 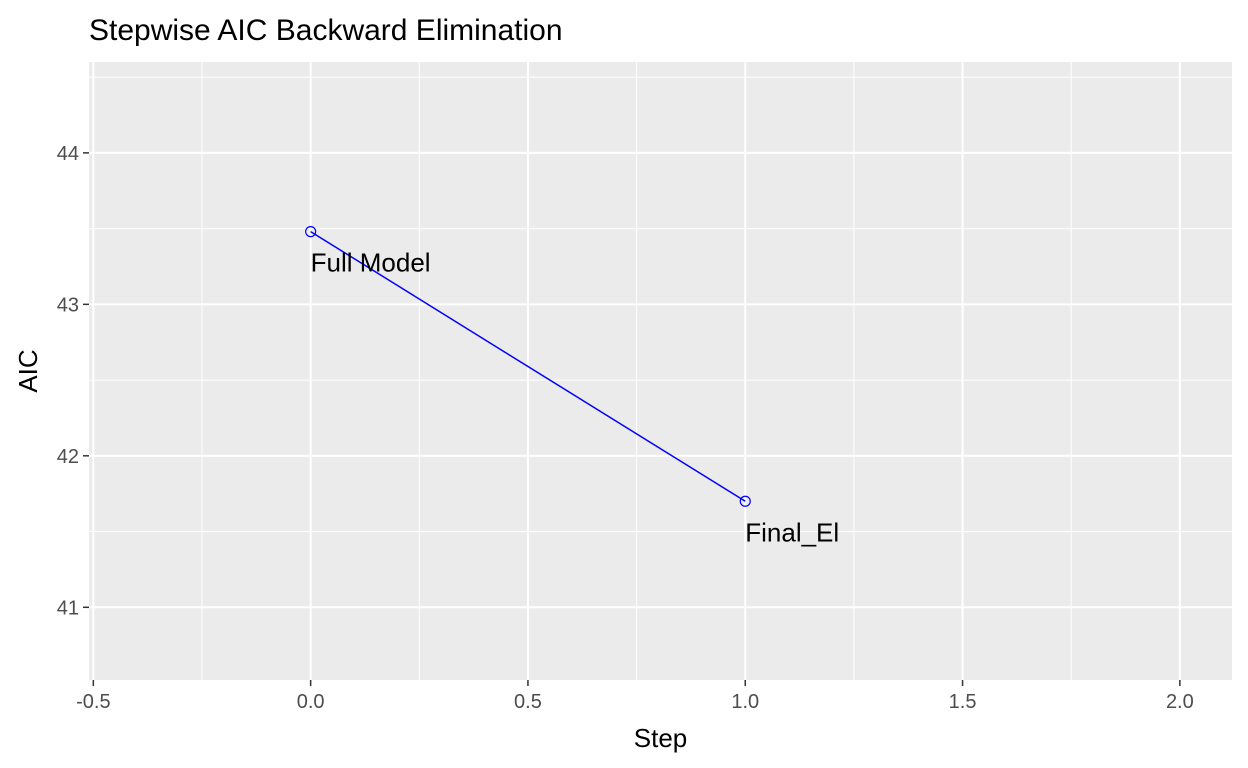 I want to click on x-tick-label: 0.0, so click(x=311, y=702).